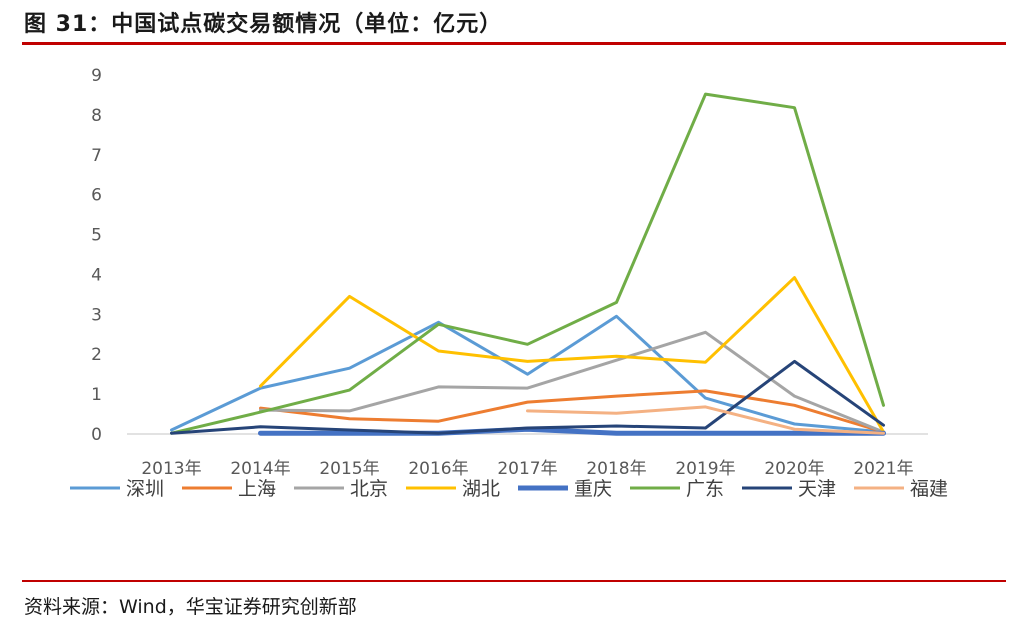 The width and height of the screenshot is (1024, 628). I want to click on y-tick-label: 9, so click(96, 76).